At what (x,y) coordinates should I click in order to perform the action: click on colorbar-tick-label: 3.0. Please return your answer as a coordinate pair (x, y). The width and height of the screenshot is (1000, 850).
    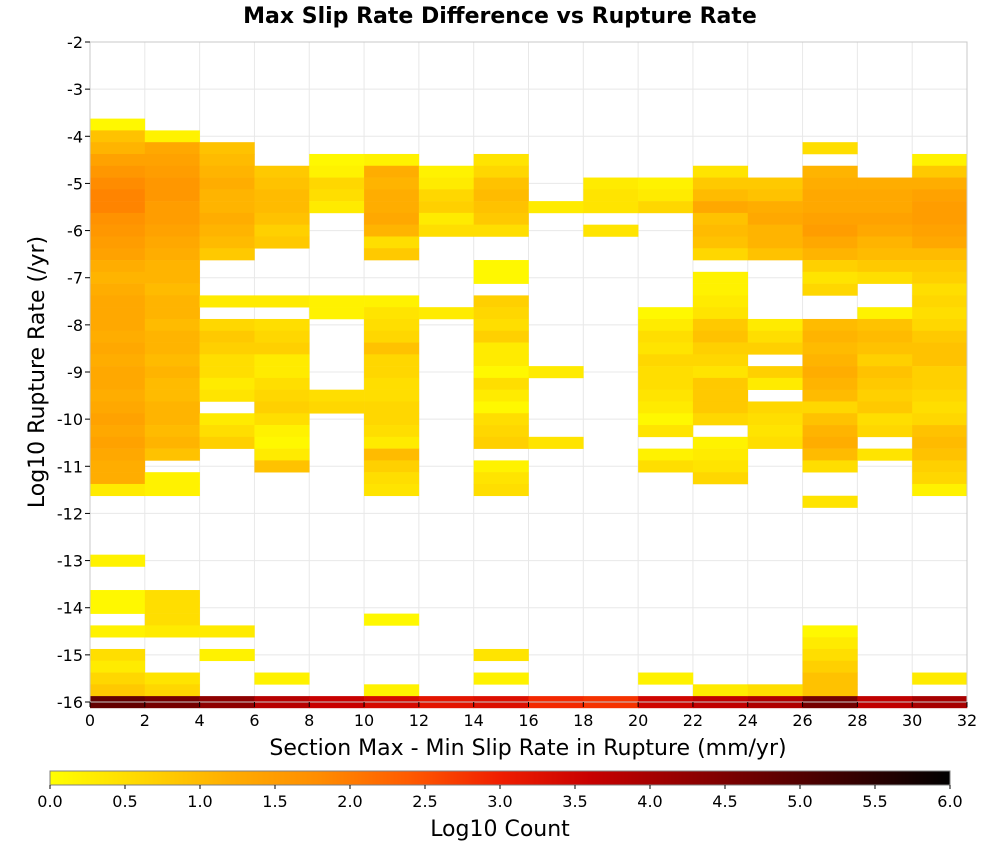
    Looking at the image, I should click on (499, 801).